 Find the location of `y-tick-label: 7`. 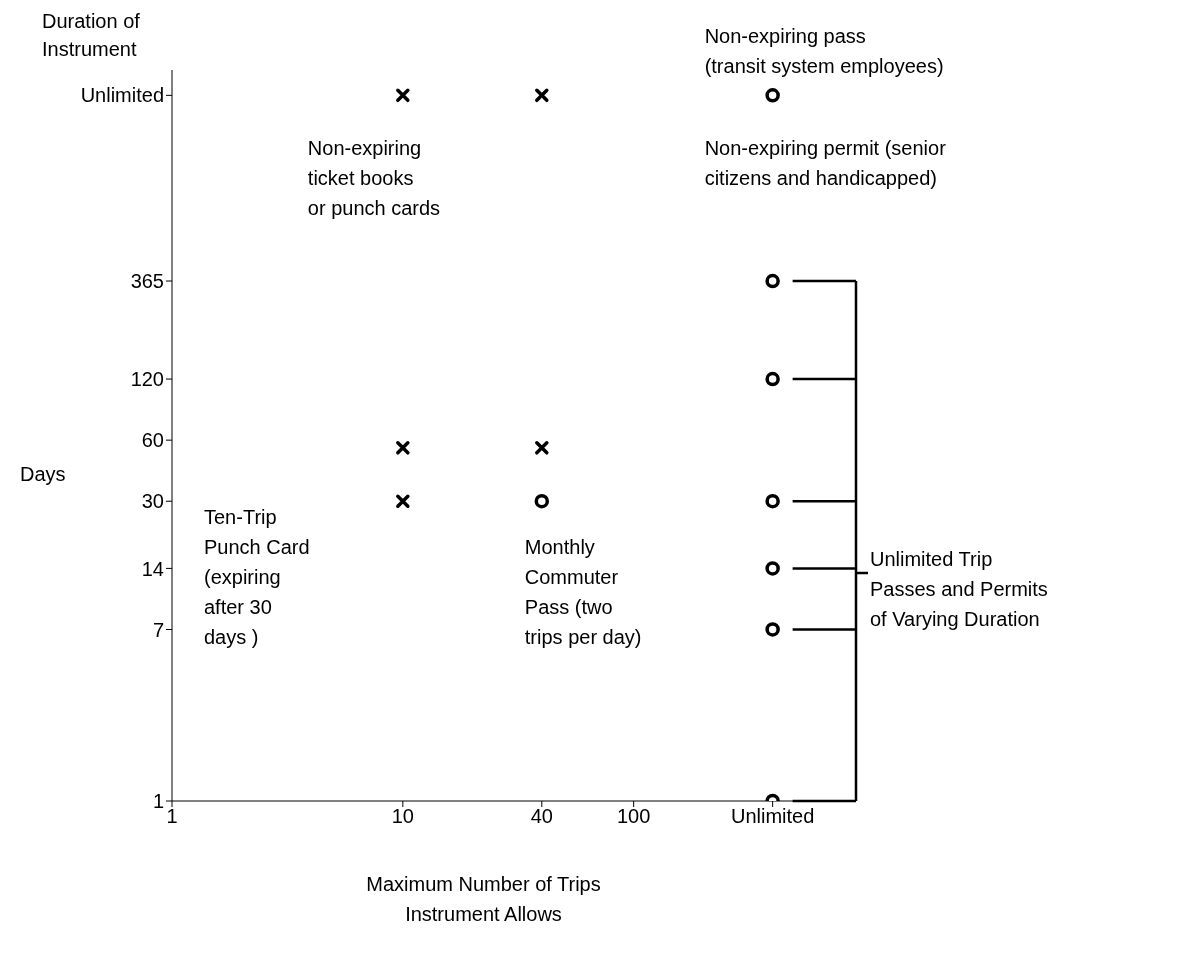

y-tick-label: 7 is located at coordinates (158, 629).